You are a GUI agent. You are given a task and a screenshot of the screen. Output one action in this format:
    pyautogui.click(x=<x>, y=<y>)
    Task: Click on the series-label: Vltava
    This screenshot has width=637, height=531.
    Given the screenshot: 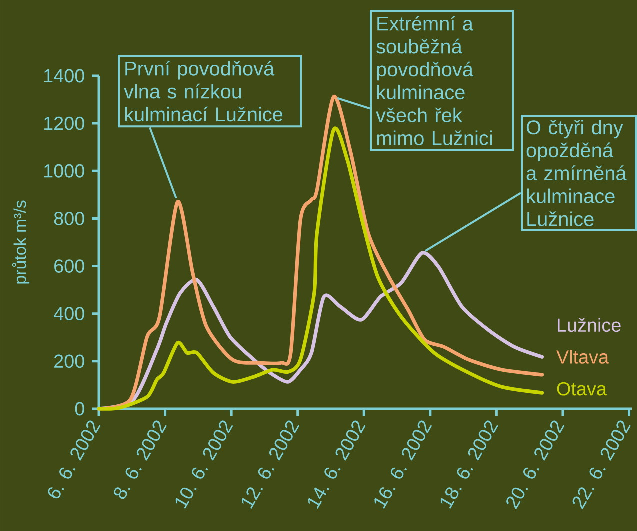 What is the action you would take?
    pyautogui.click(x=583, y=357)
    